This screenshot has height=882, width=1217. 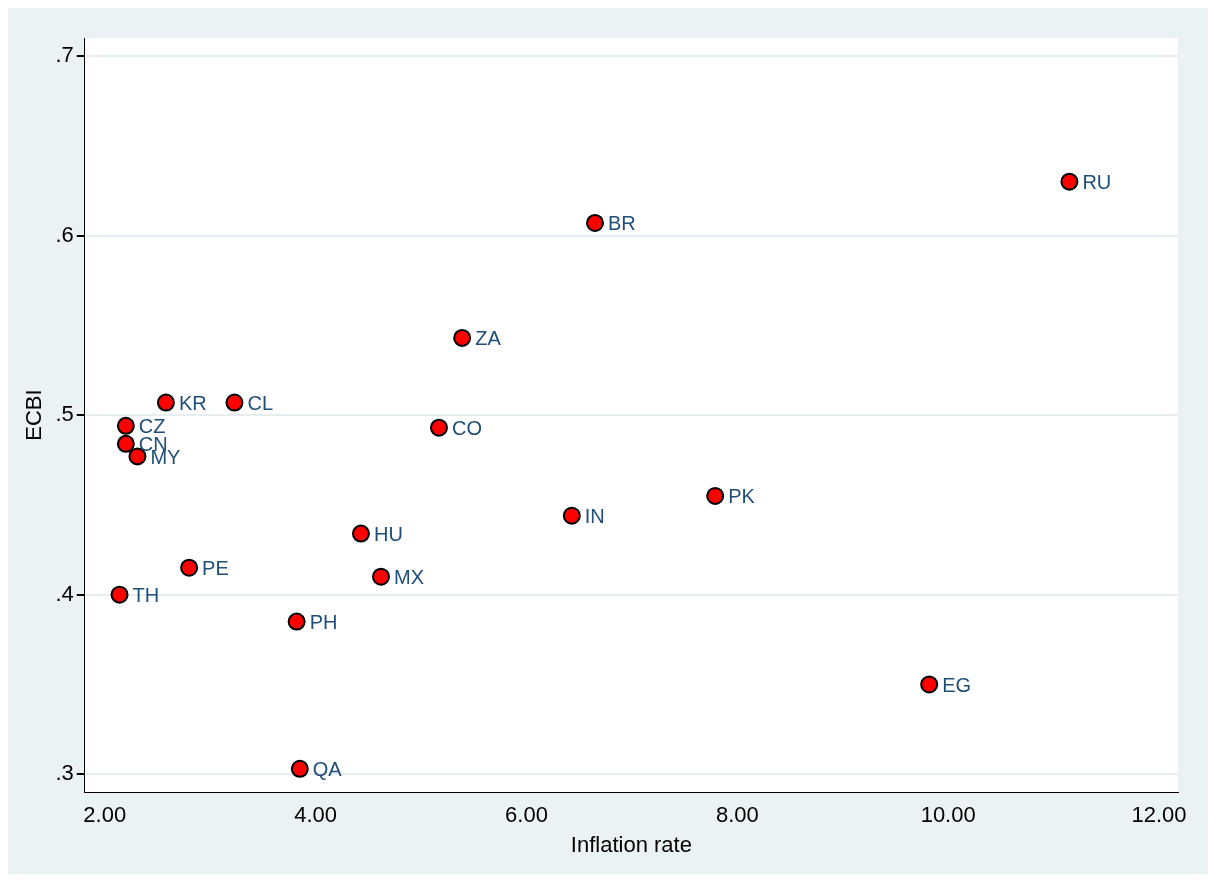 I want to click on annotation: CL, so click(x=260, y=403).